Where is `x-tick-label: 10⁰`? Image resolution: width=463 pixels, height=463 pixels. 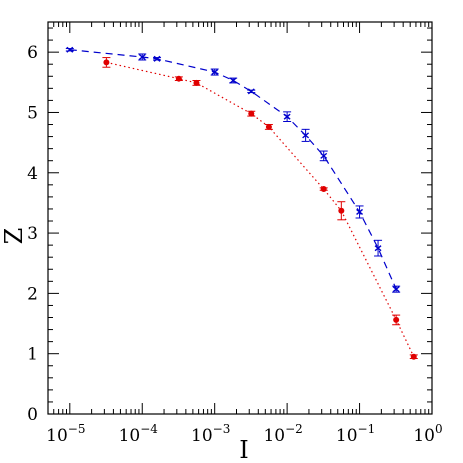 x-tick-label: 10⁰ is located at coordinates (427, 434).